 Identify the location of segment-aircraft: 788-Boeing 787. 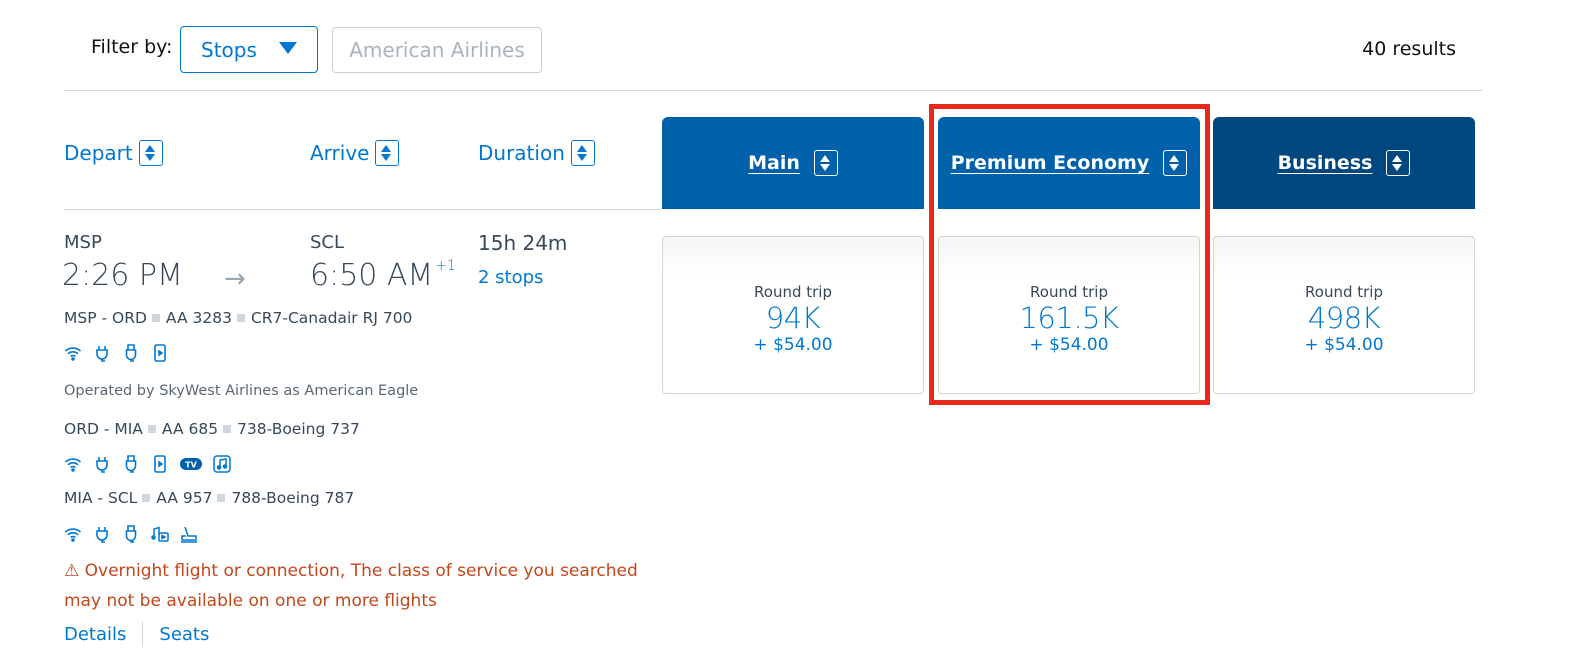
(293, 498).